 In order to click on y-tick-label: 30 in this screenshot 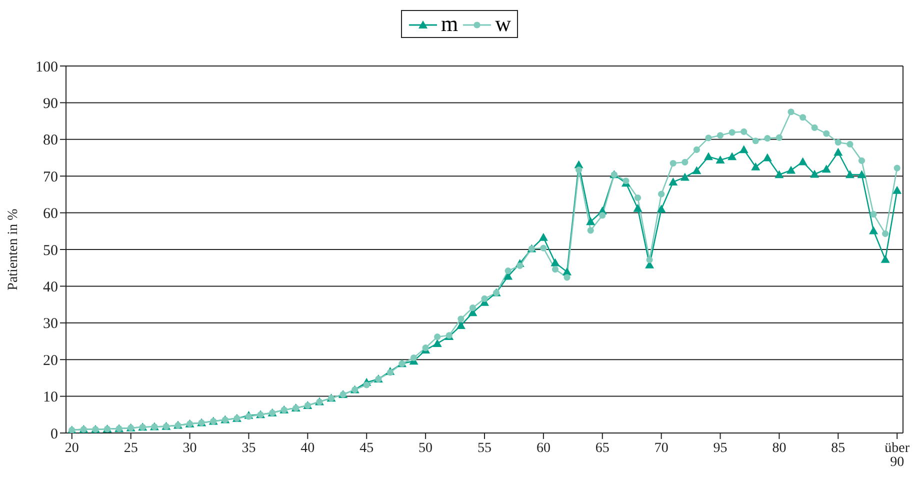, I will do `click(50, 324)`.